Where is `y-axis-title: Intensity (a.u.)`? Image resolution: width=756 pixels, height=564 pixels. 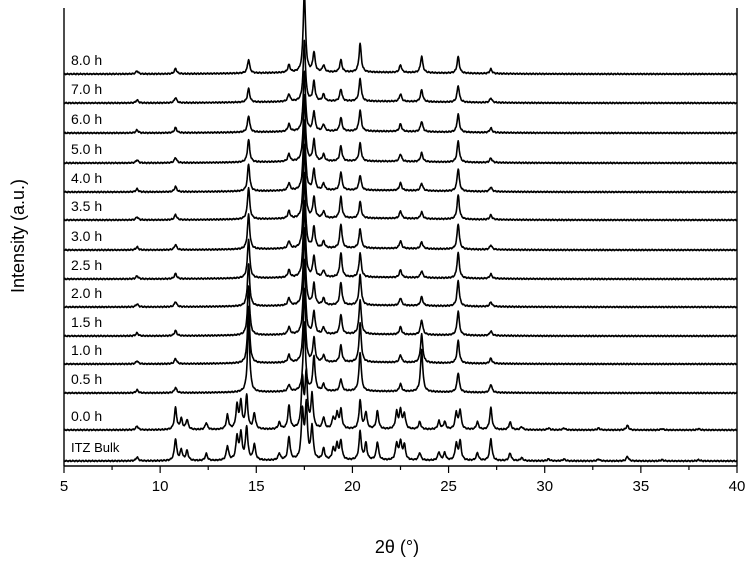
y-axis-title: Intensity (a.u.) is located at coordinates (18, 236).